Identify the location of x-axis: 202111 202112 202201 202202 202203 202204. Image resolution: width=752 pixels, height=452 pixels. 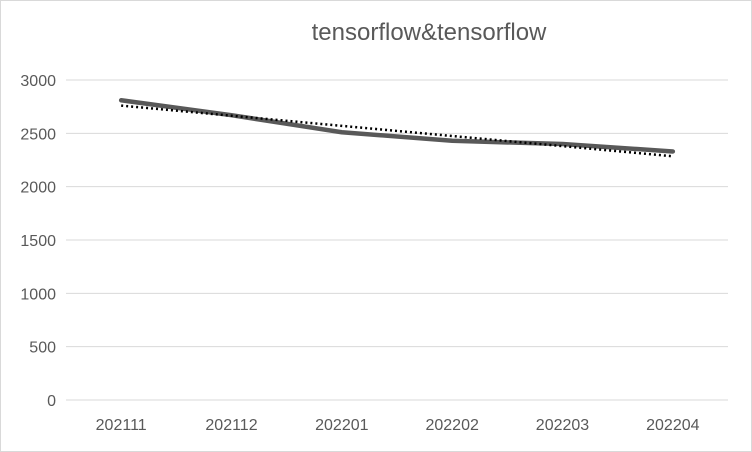
(398, 425).